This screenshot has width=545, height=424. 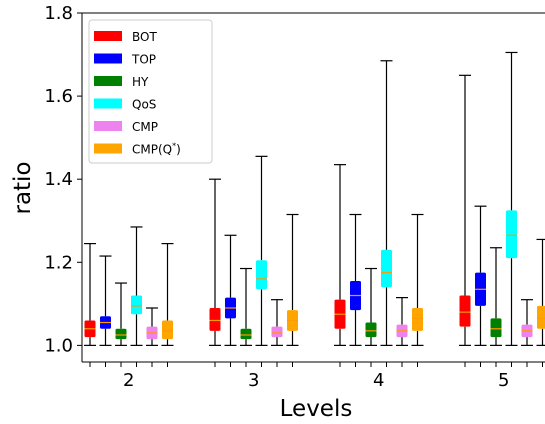 I want to click on legend-label: BOT, so click(x=144, y=37).